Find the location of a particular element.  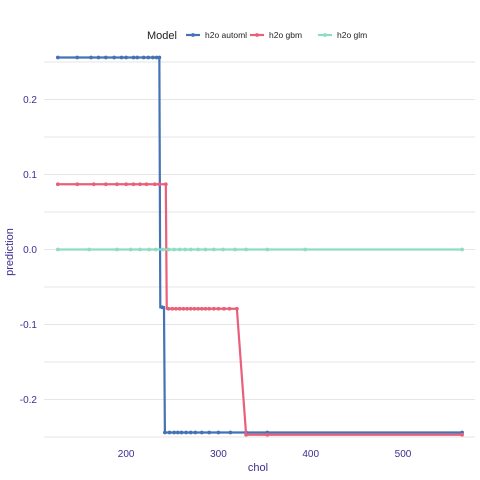

legend-title: Model is located at coordinates (162, 36).